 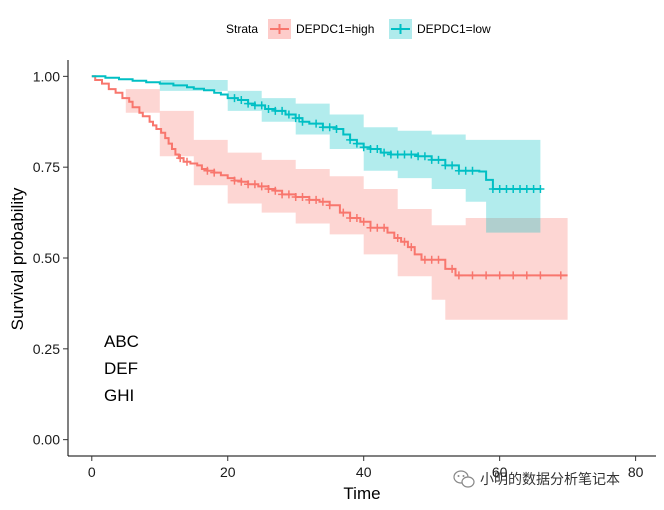 I want to click on x-tick-label: 20, so click(x=228, y=472).